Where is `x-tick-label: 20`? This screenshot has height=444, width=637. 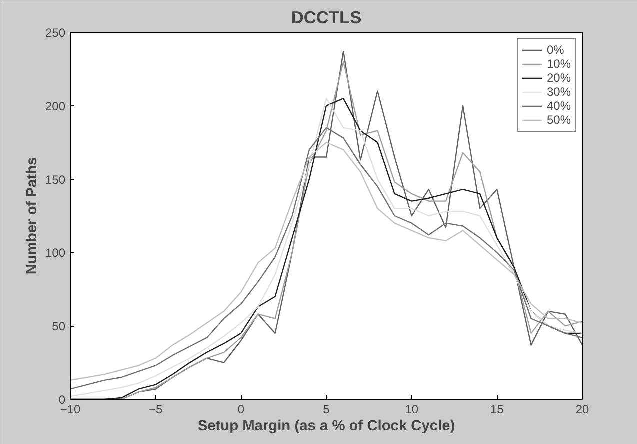
x-tick-label: 20 is located at coordinates (583, 409).